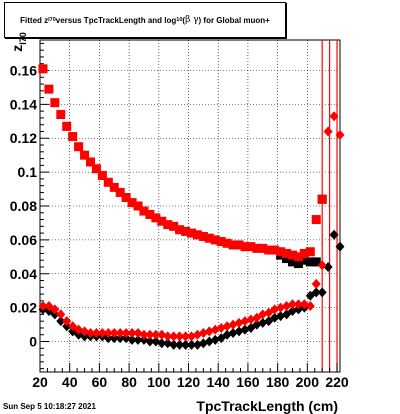 The height and width of the screenshot is (414, 400). Describe the element at coordinates (33, 342) in the screenshot. I see `y-tick-label: 0` at that location.